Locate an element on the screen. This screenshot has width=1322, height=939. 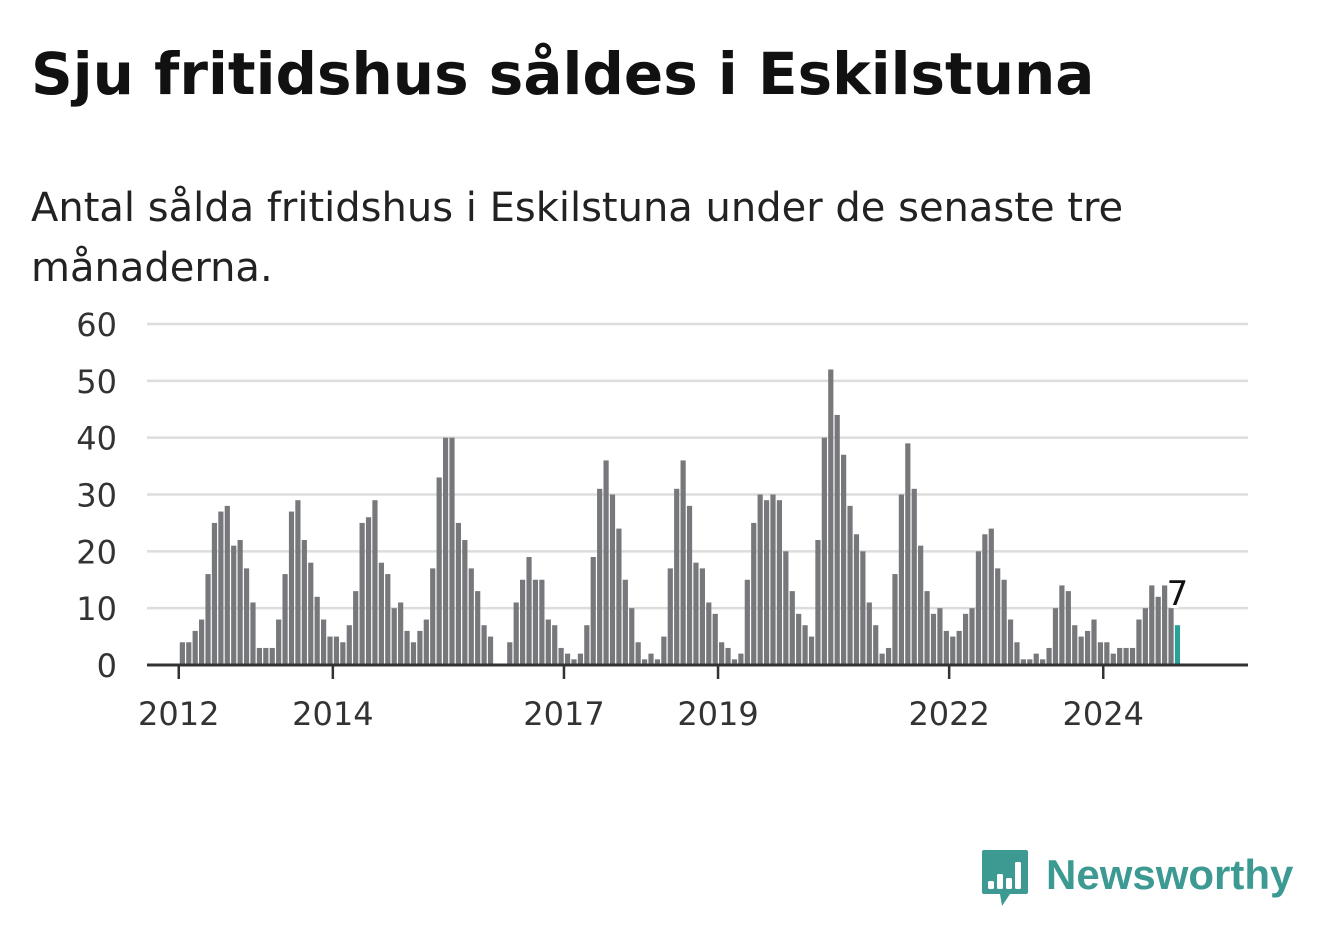
y-tick-label: 40 is located at coordinates (96, 439).